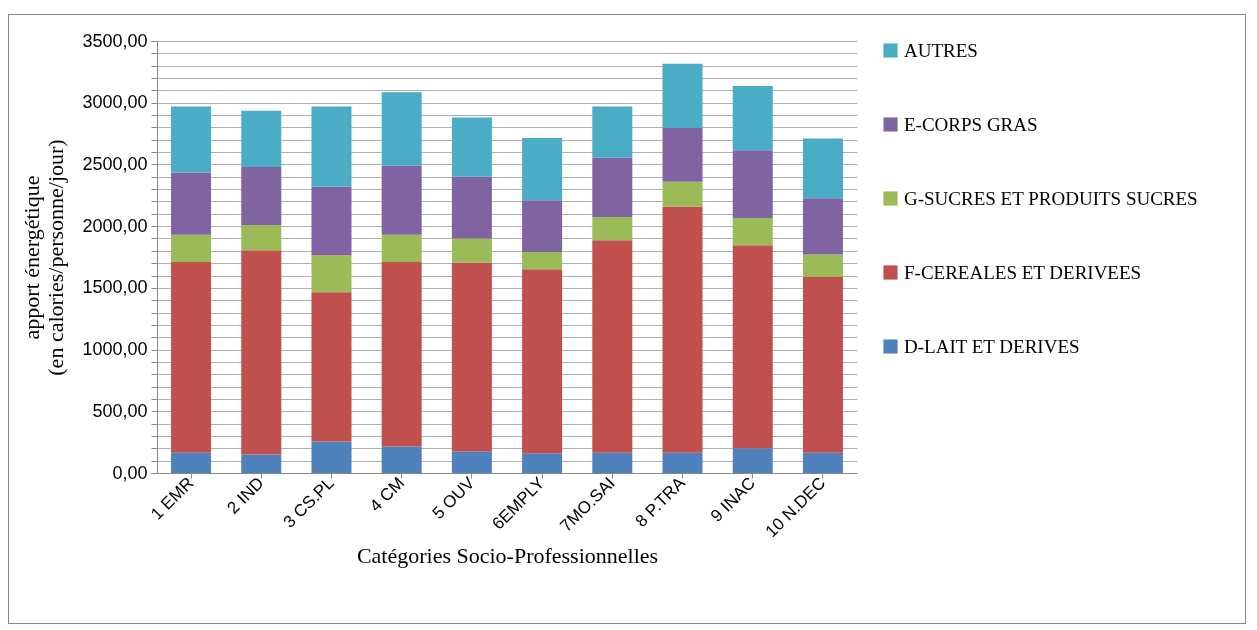  Describe the element at coordinates (992, 346) in the screenshot. I see `legend-label: D-LAIT ET DERIVES` at that location.